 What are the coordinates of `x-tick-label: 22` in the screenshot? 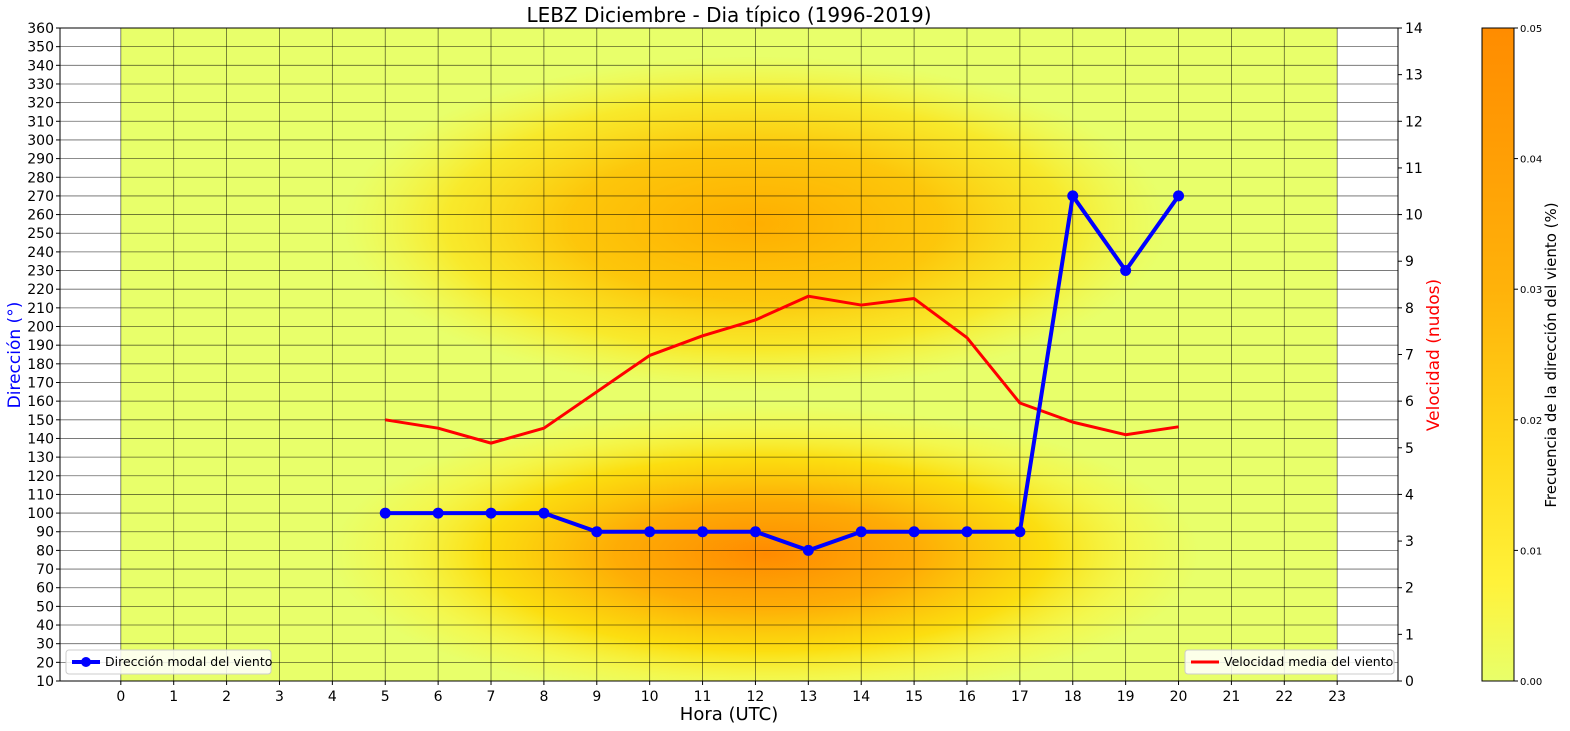 It's located at (1284, 697).